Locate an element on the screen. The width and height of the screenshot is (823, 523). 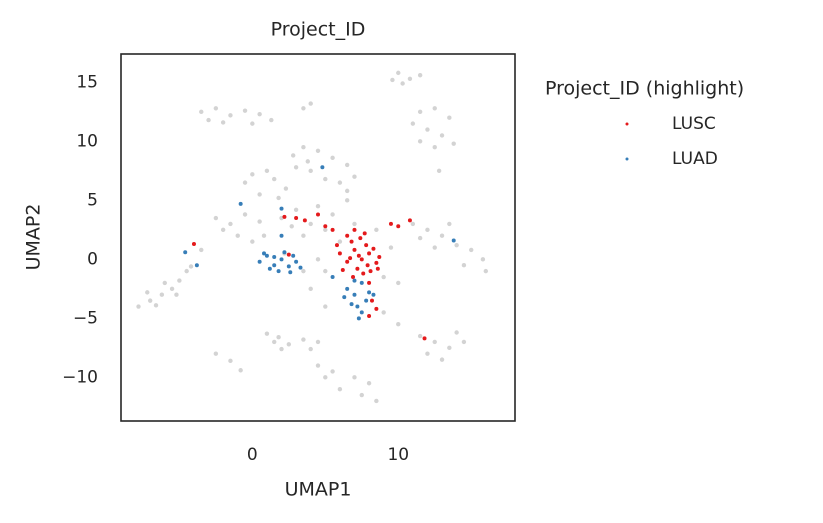
x-tick-label: 10 is located at coordinates (398, 455).